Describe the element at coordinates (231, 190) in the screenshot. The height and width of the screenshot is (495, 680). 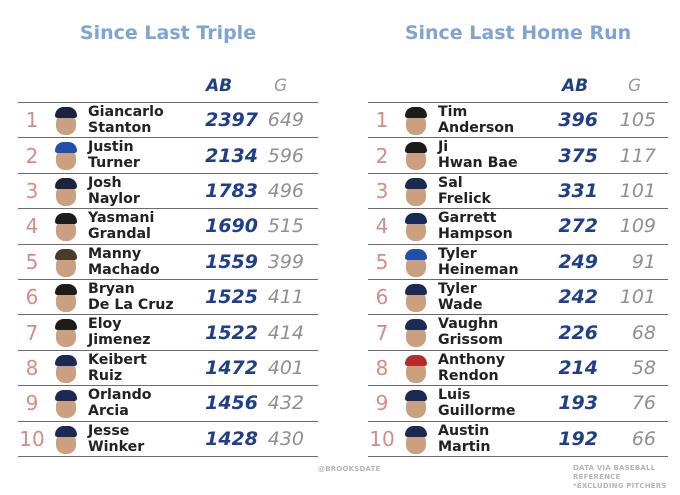
I see `at-bats-value: 1783` at that location.